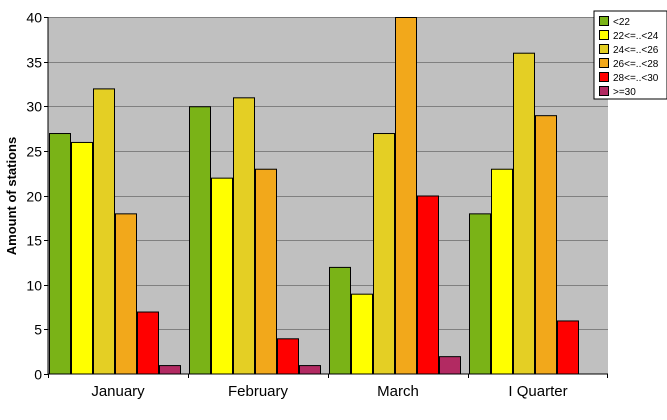  I want to click on y-tick-label: 40, so click(34, 18).